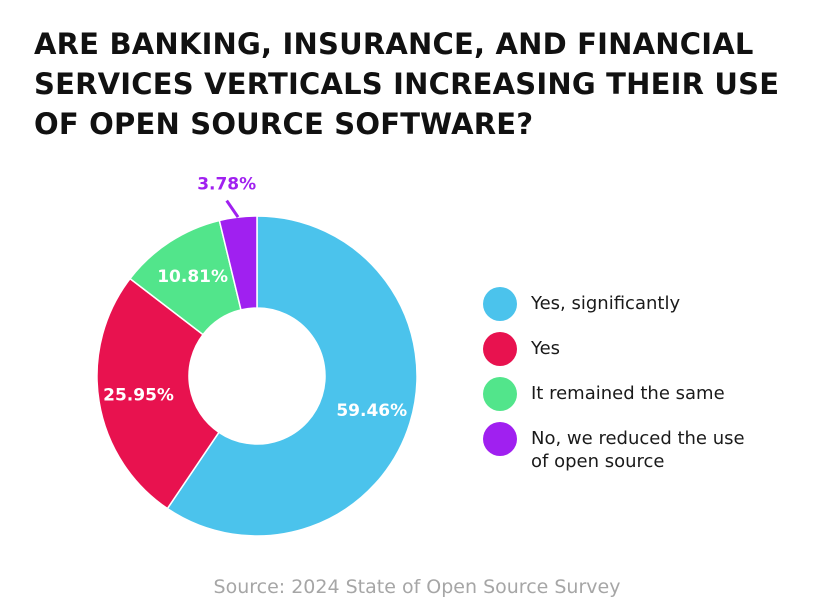 This screenshot has height=612, width=834. I want to click on data-label: 10.81%, so click(192, 277).